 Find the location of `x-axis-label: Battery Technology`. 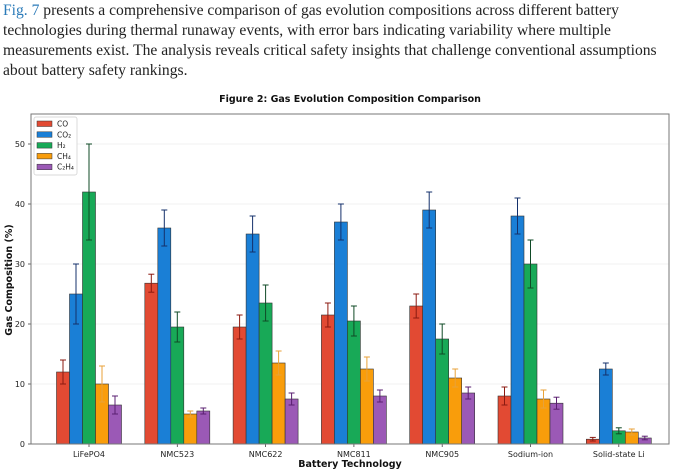

x-axis-label: Battery Technology is located at coordinates (350, 464).